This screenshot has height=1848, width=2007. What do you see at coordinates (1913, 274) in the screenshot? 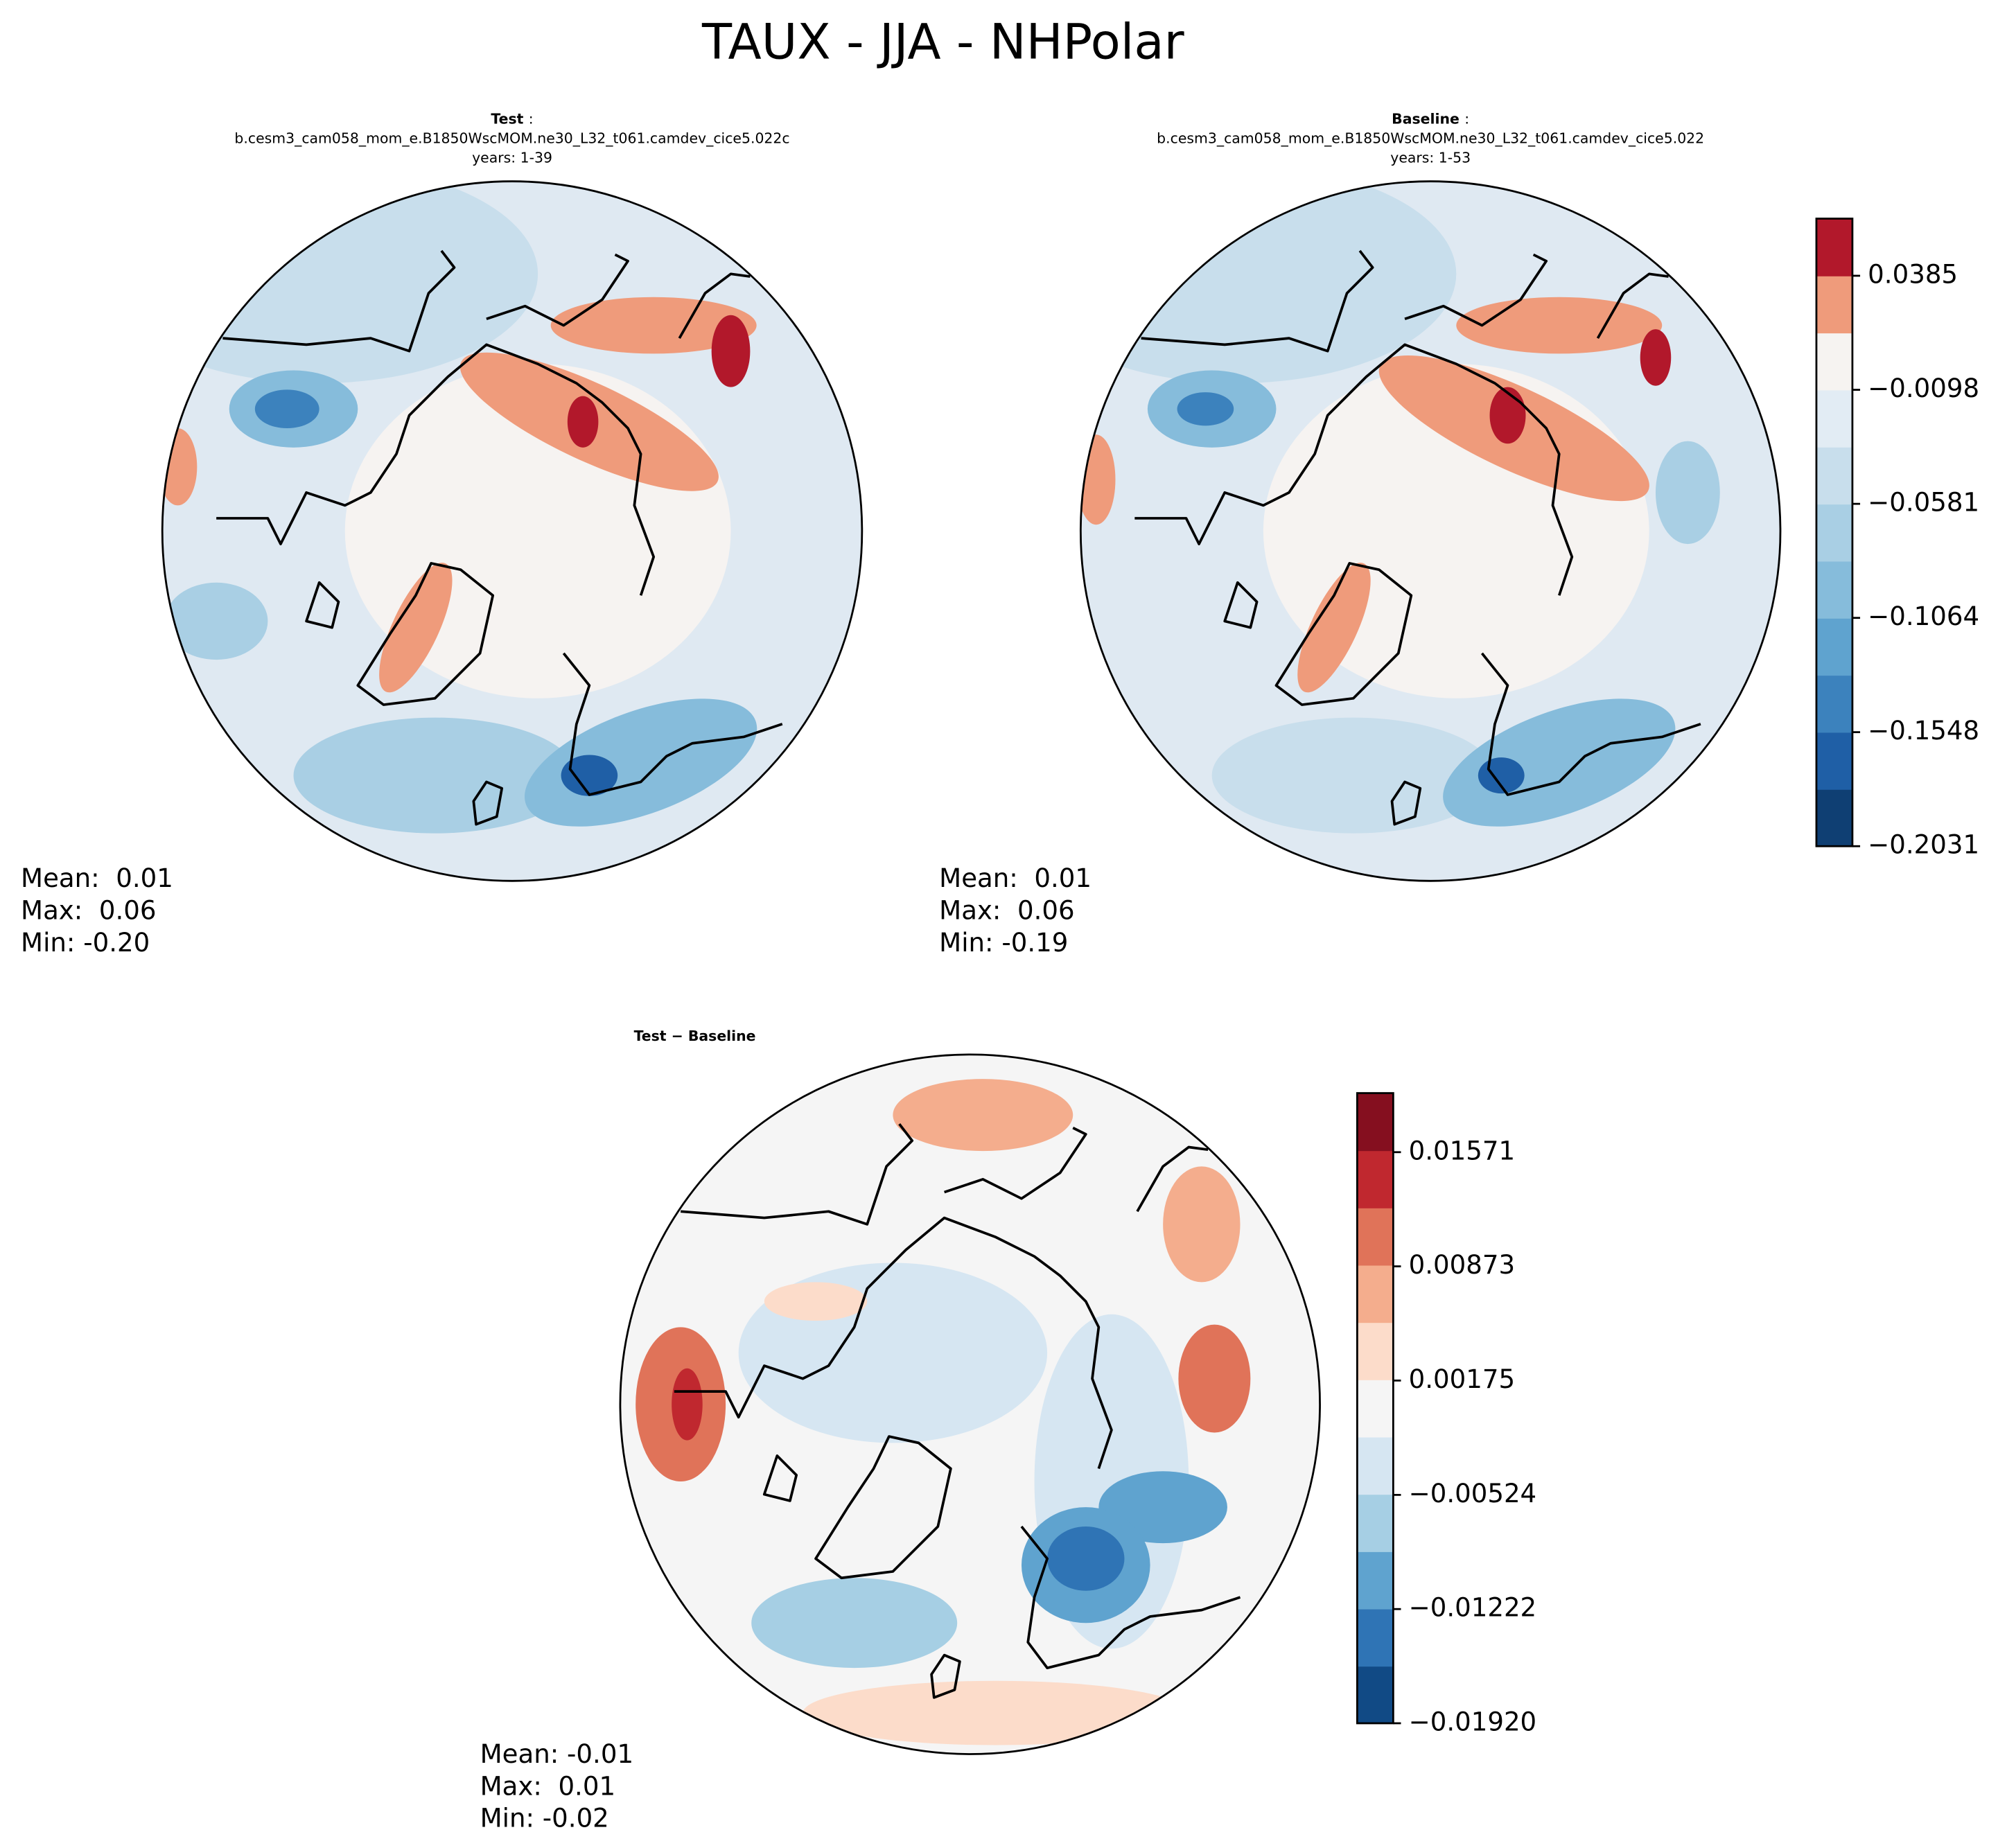
I see `colorbar-tick-label: 0.0385` at bounding box center [1913, 274].